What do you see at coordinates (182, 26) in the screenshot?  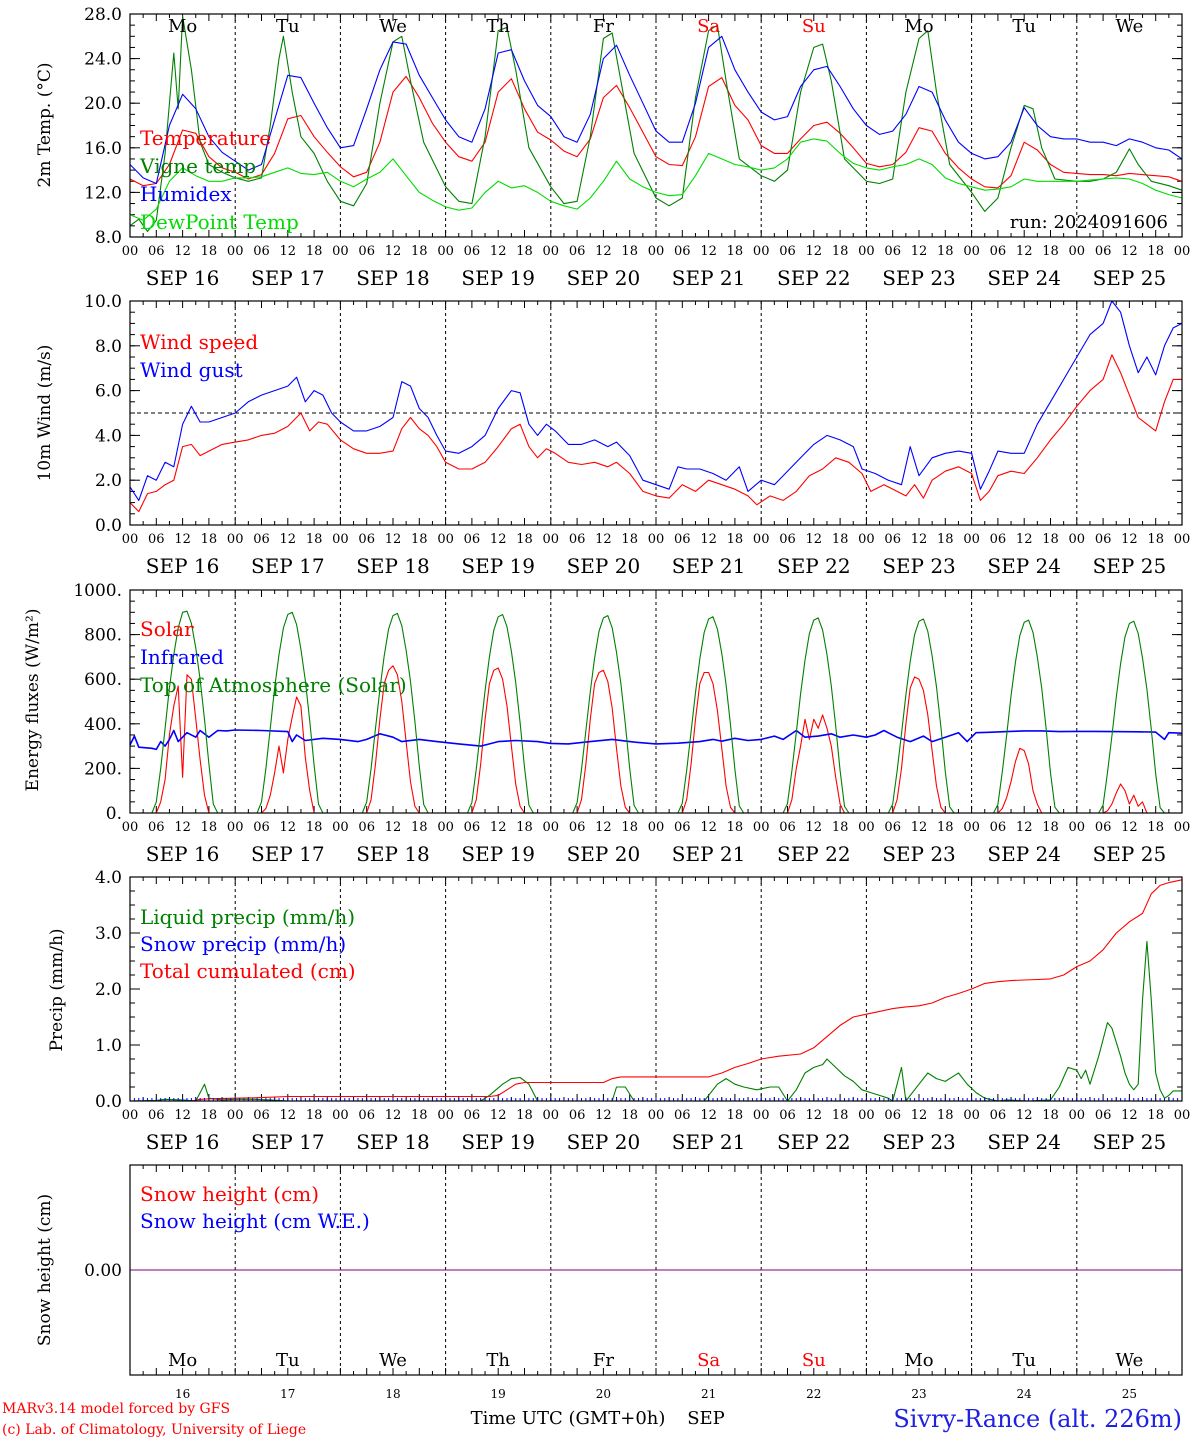 I see `weekday-label: Mo` at bounding box center [182, 26].